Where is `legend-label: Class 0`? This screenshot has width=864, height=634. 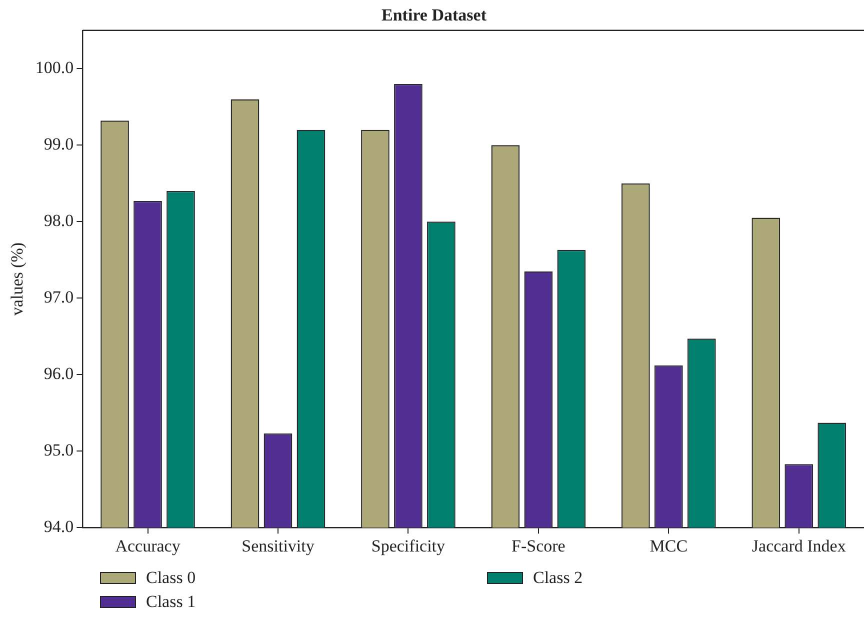 legend-label: Class 0 is located at coordinates (171, 578).